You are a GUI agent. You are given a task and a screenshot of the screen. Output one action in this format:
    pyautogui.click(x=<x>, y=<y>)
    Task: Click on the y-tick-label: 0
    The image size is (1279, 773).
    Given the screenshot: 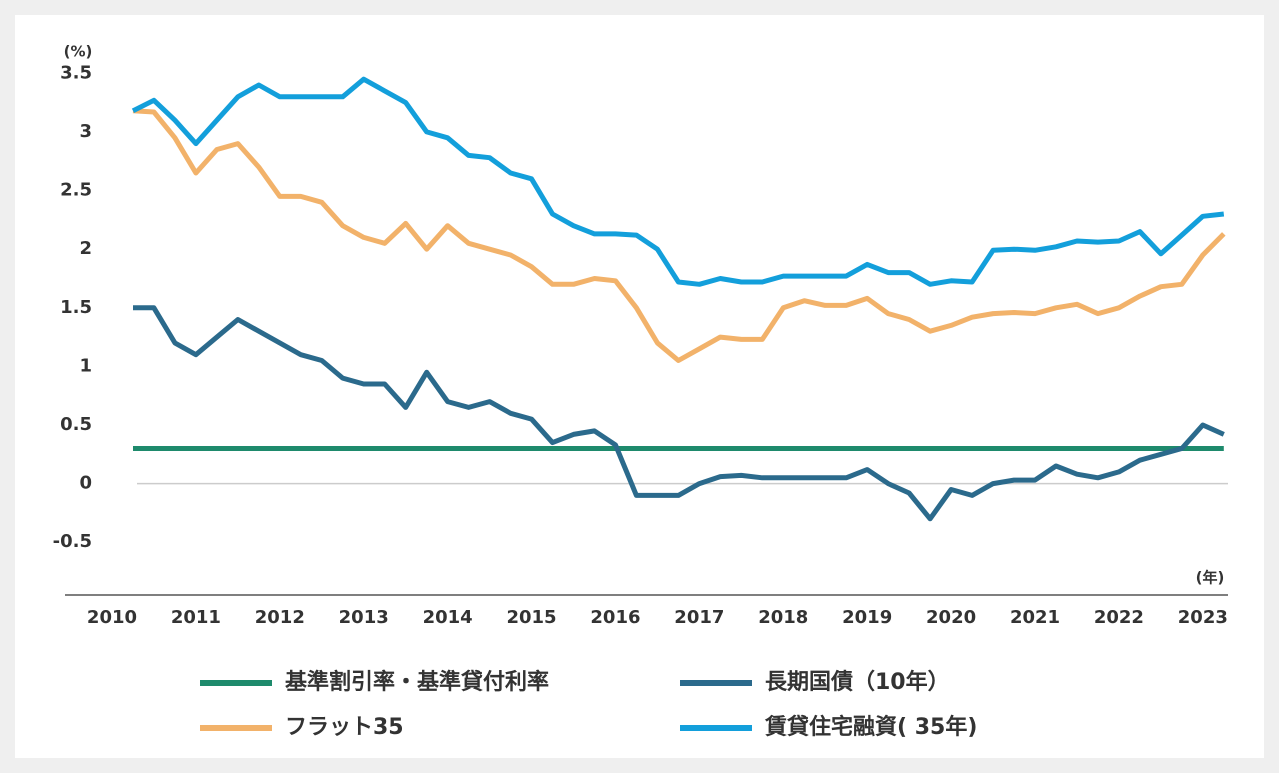 What is the action you would take?
    pyautogui.click(x=85, y=483)
    